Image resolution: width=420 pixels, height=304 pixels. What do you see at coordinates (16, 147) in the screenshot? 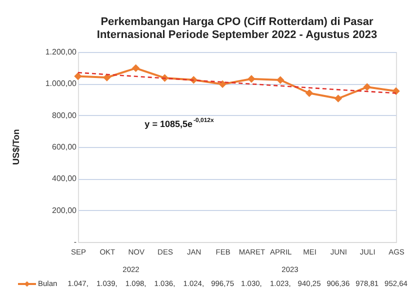
I see `y-axis-title: US$/Ton` at bounding box center [16, 147].